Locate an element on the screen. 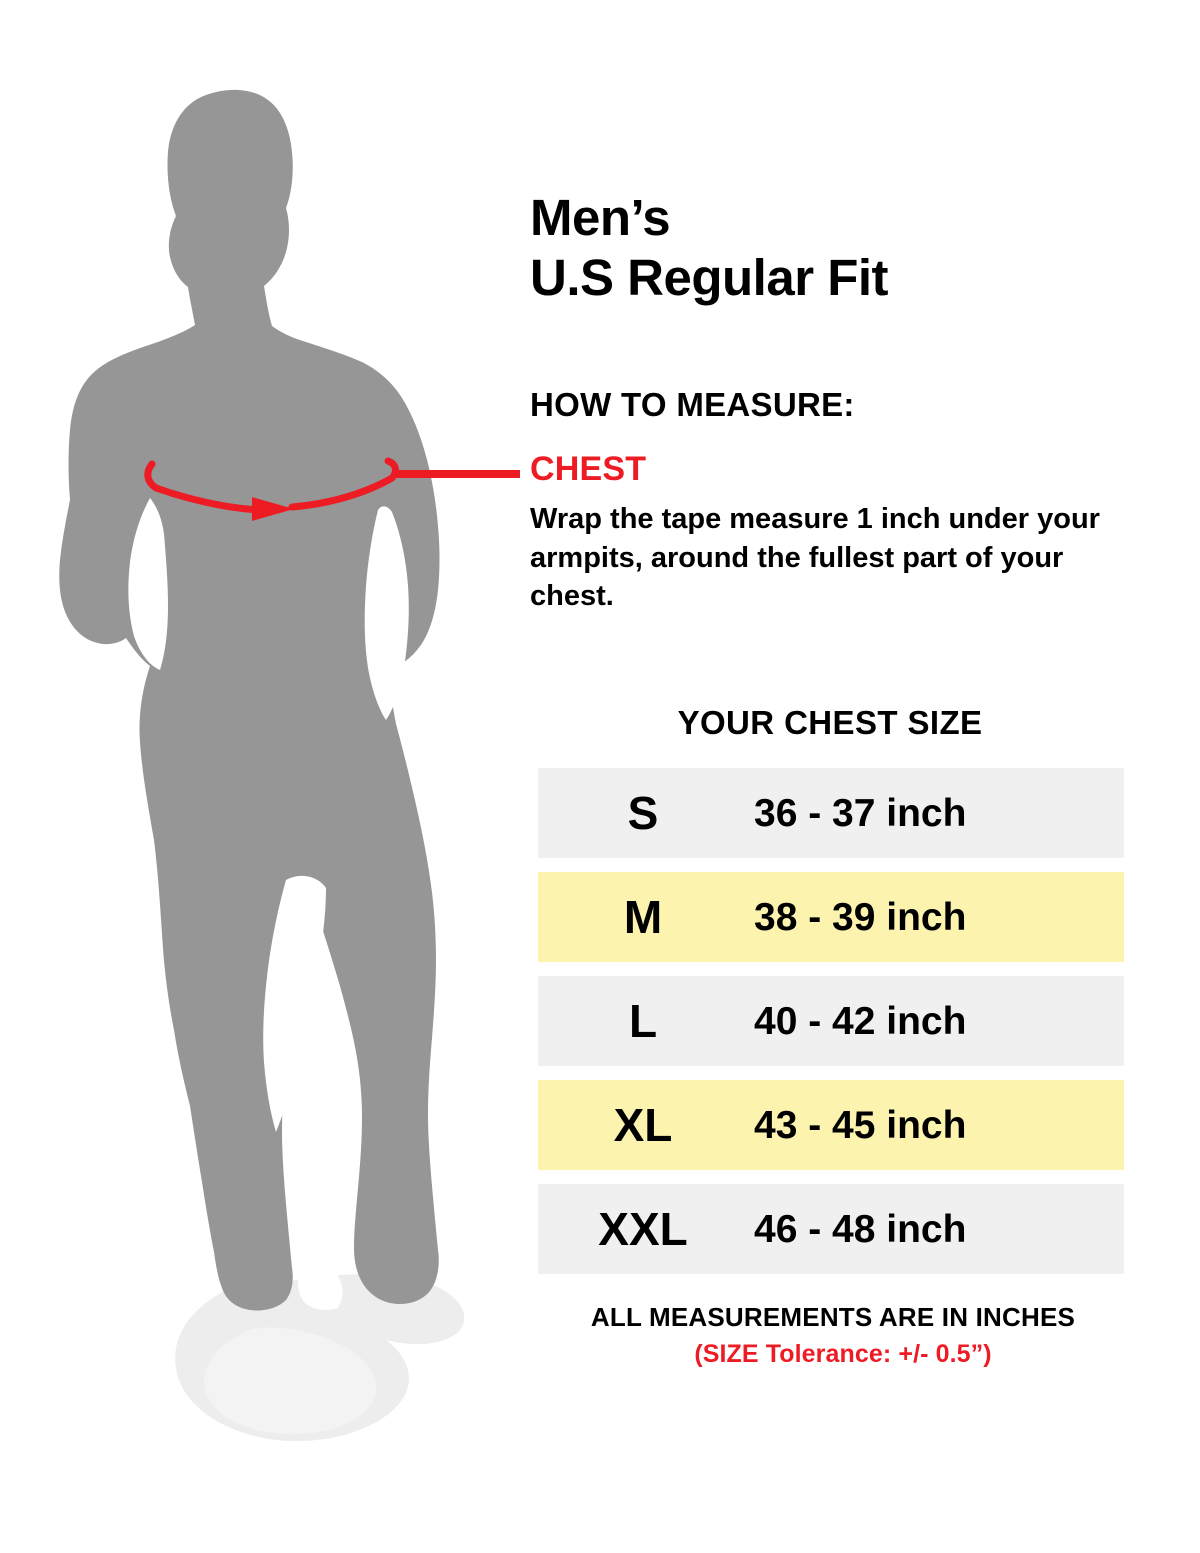 This screenshot has width=1200, height=1553. chest-measure-arrow is located at coordinates (332, 485).